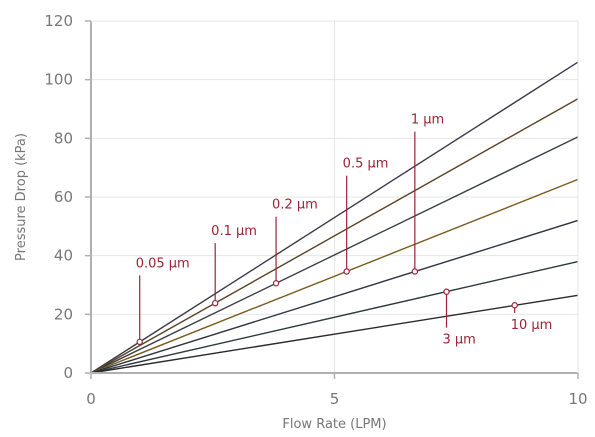 The width and height of the screenshot is (595, 437). Describe the element at coordinates (532, 325) in the screenshot. I see `annotation-label-6: 10 µm` at that location.